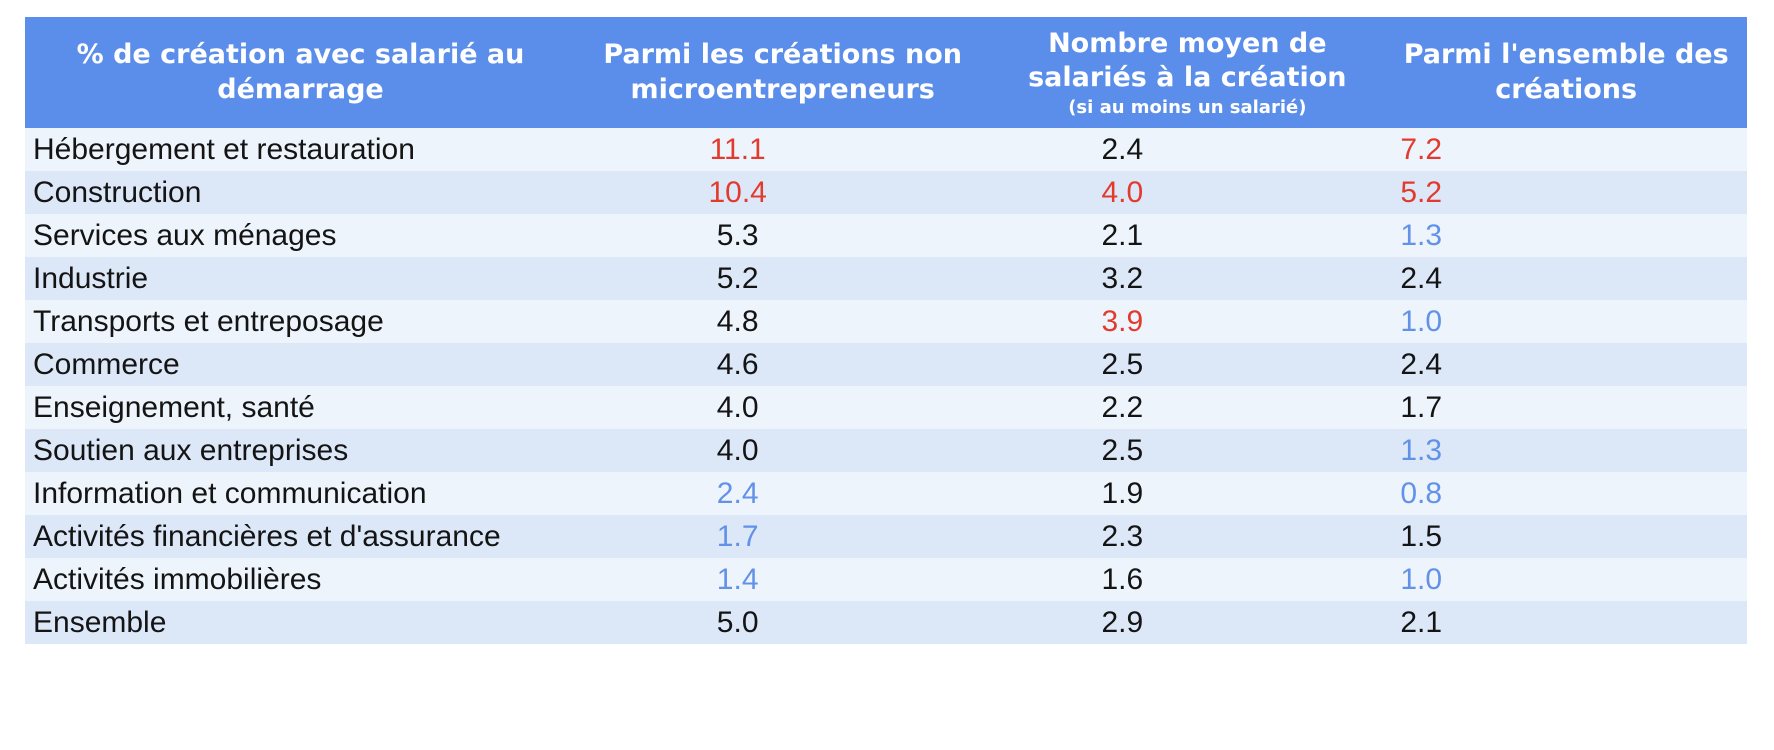 The image size is (1774, 750). I want to click on row-label: Ensemble, so click(100, 622).